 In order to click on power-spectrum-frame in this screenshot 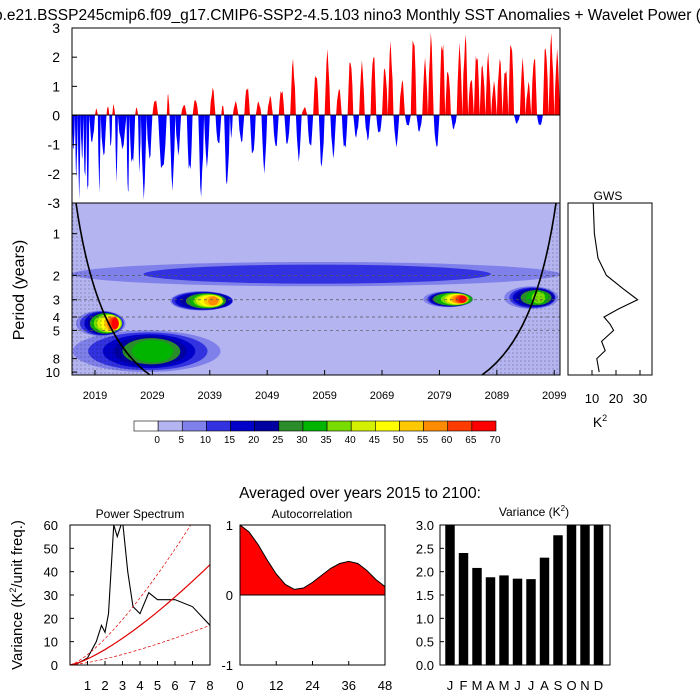, I will do `click(140, 595)`.